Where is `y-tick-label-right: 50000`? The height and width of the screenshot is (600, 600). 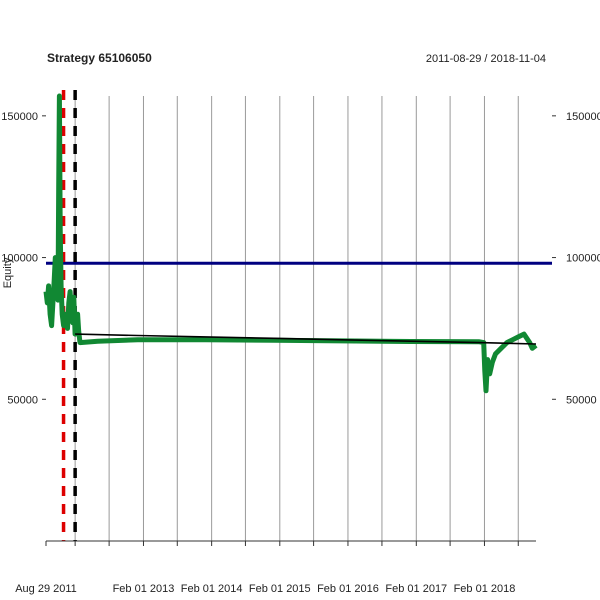
y-tick-label-right: 50000 is located at coordinates (581, 400).